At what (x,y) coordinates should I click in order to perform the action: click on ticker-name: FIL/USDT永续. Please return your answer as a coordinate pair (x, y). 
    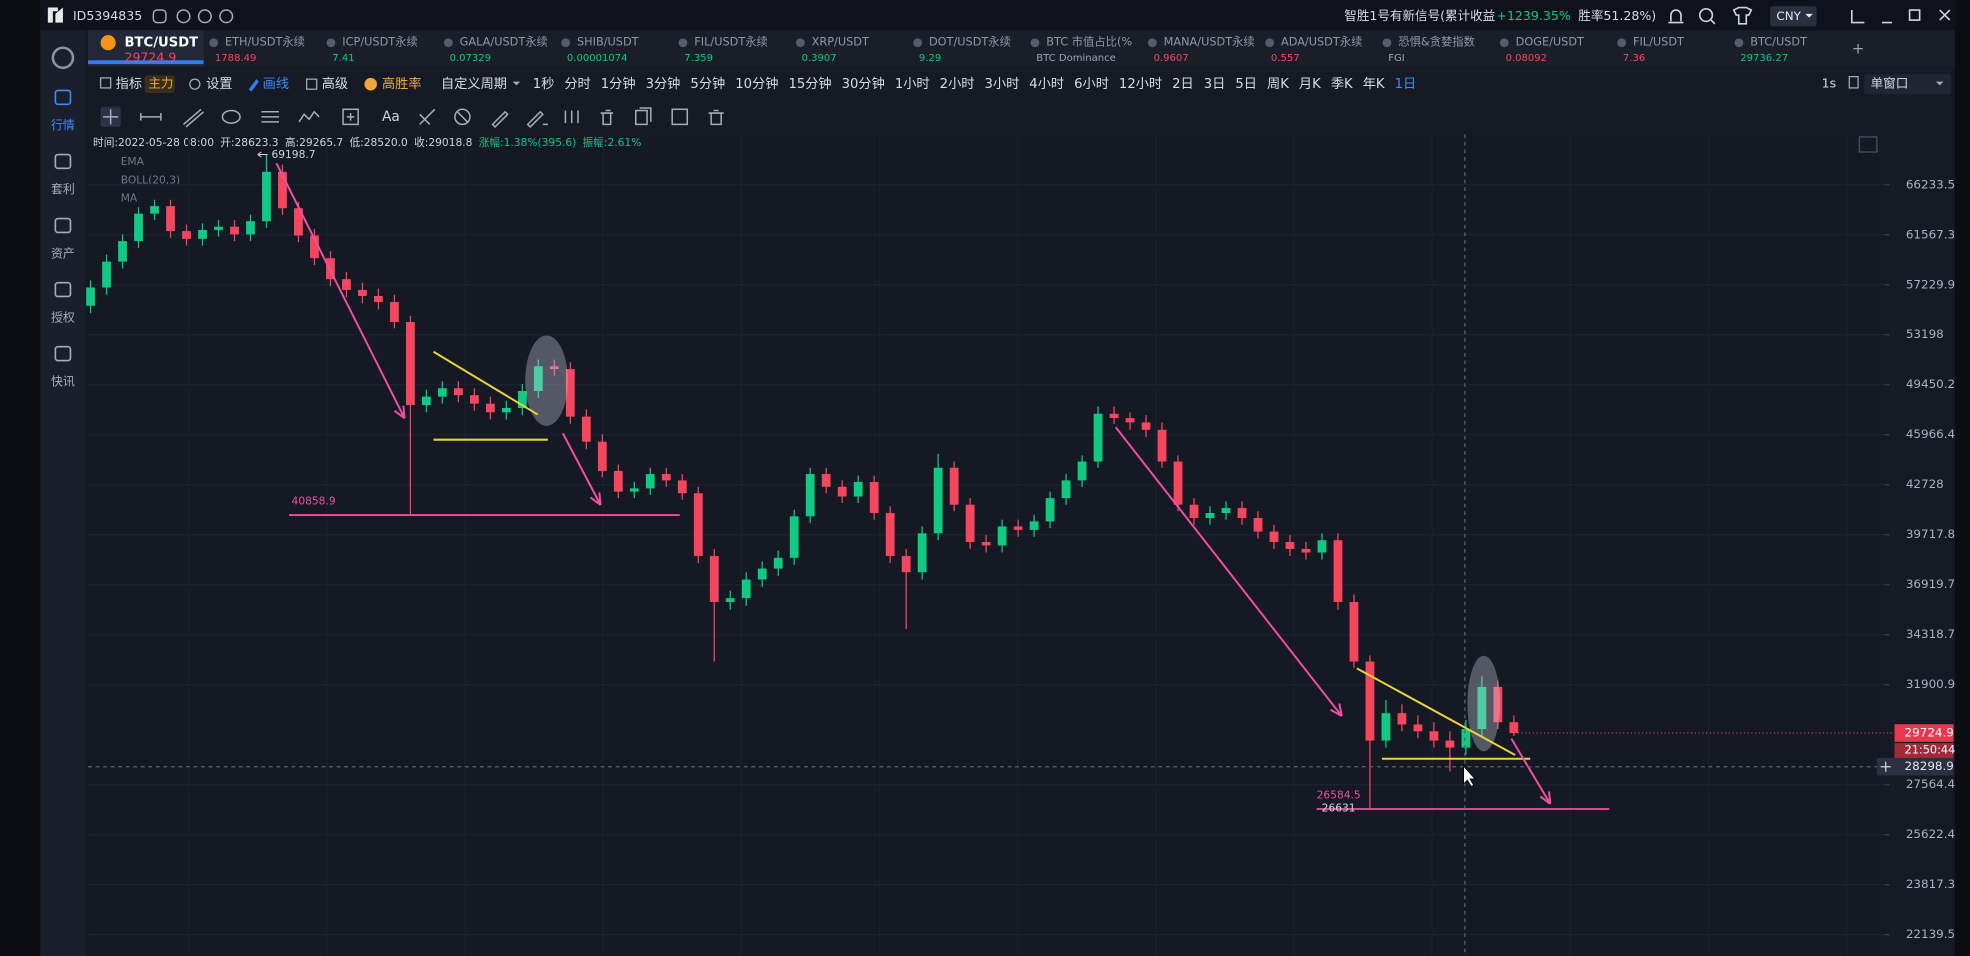
    Looking at the image, I should click on (731, 42).